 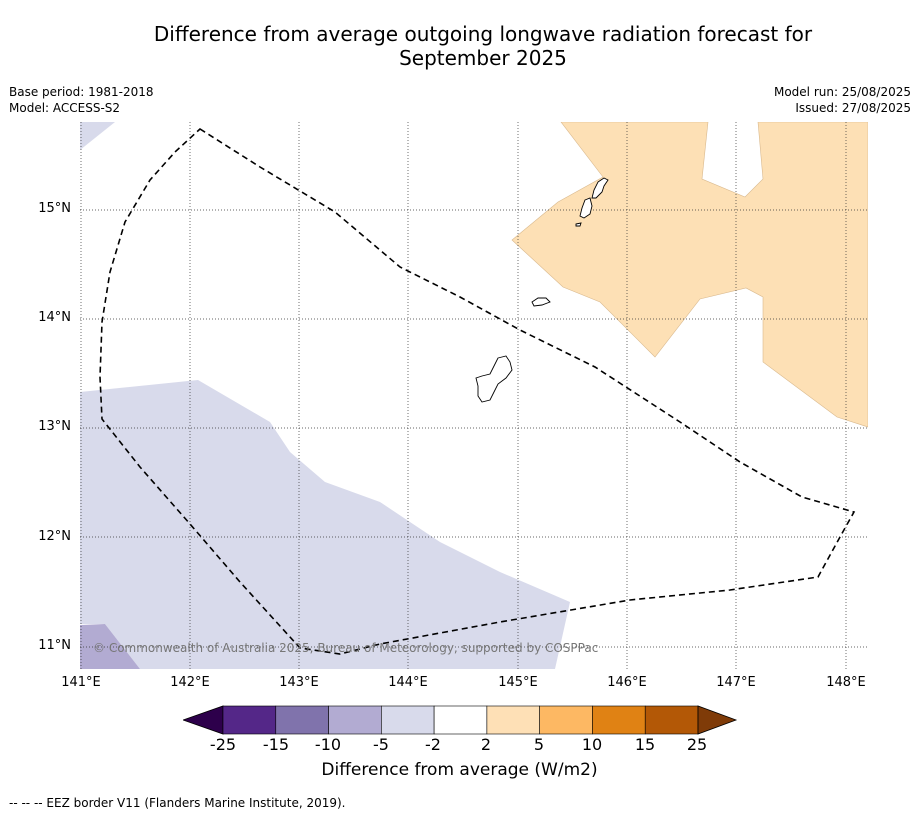 I want to click on lon-label-147e: 147°E, so click(x=736, y=682).